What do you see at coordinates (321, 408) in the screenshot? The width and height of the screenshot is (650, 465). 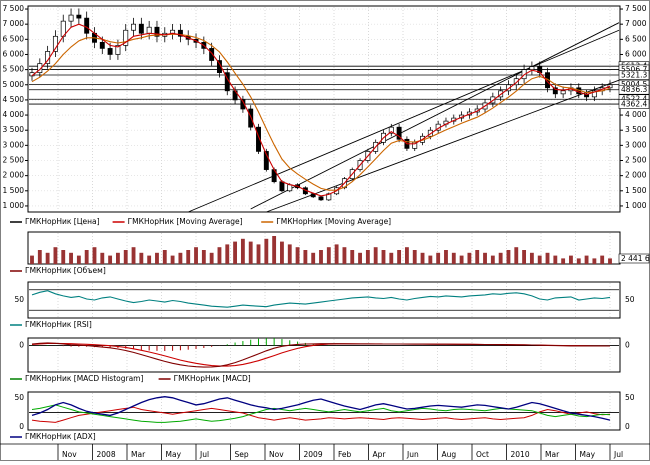 I see `adx-line` at bounding box center [321, 408].